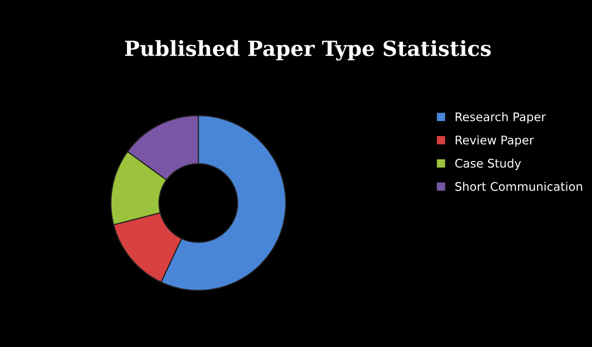  Describe the element at coordinates (308, 50) in the screenshot. I see `chart-title: Published Paper Type Statistics` at that location.